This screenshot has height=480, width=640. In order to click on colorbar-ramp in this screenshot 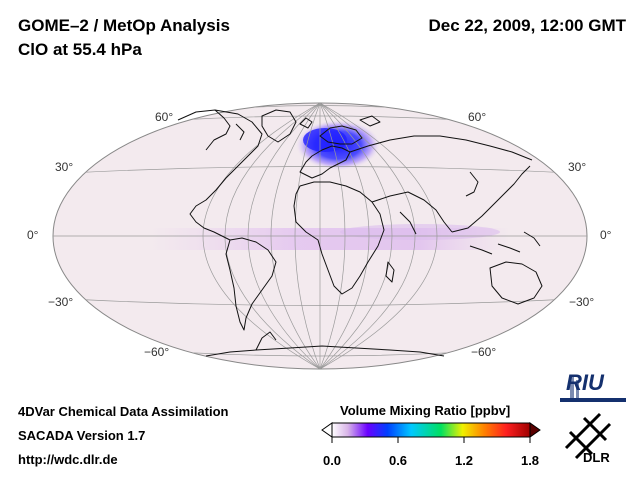, I will do `click(431, 430)`.